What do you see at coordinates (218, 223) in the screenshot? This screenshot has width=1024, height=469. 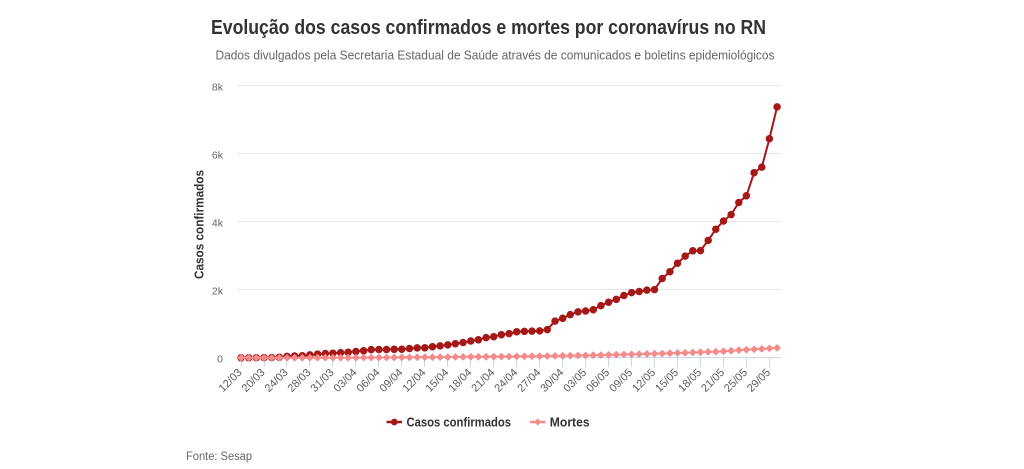 I see `svg-text: 4k` at bounding box center [218, 223].